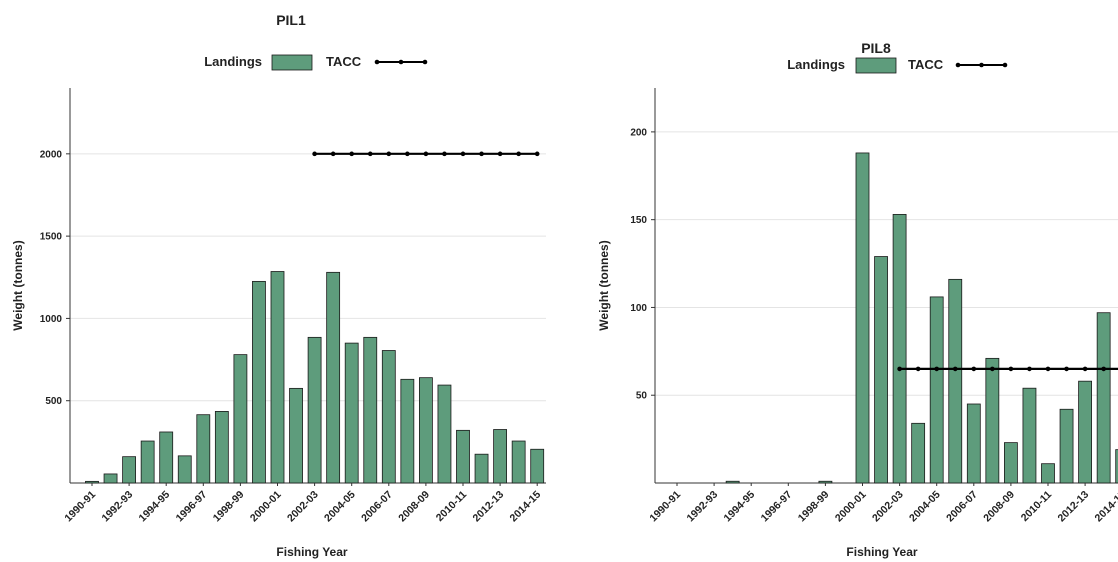  Describe the element at coordinates (51, 154) in the screenshot. I see `y-tick-label: 2000` at that location.